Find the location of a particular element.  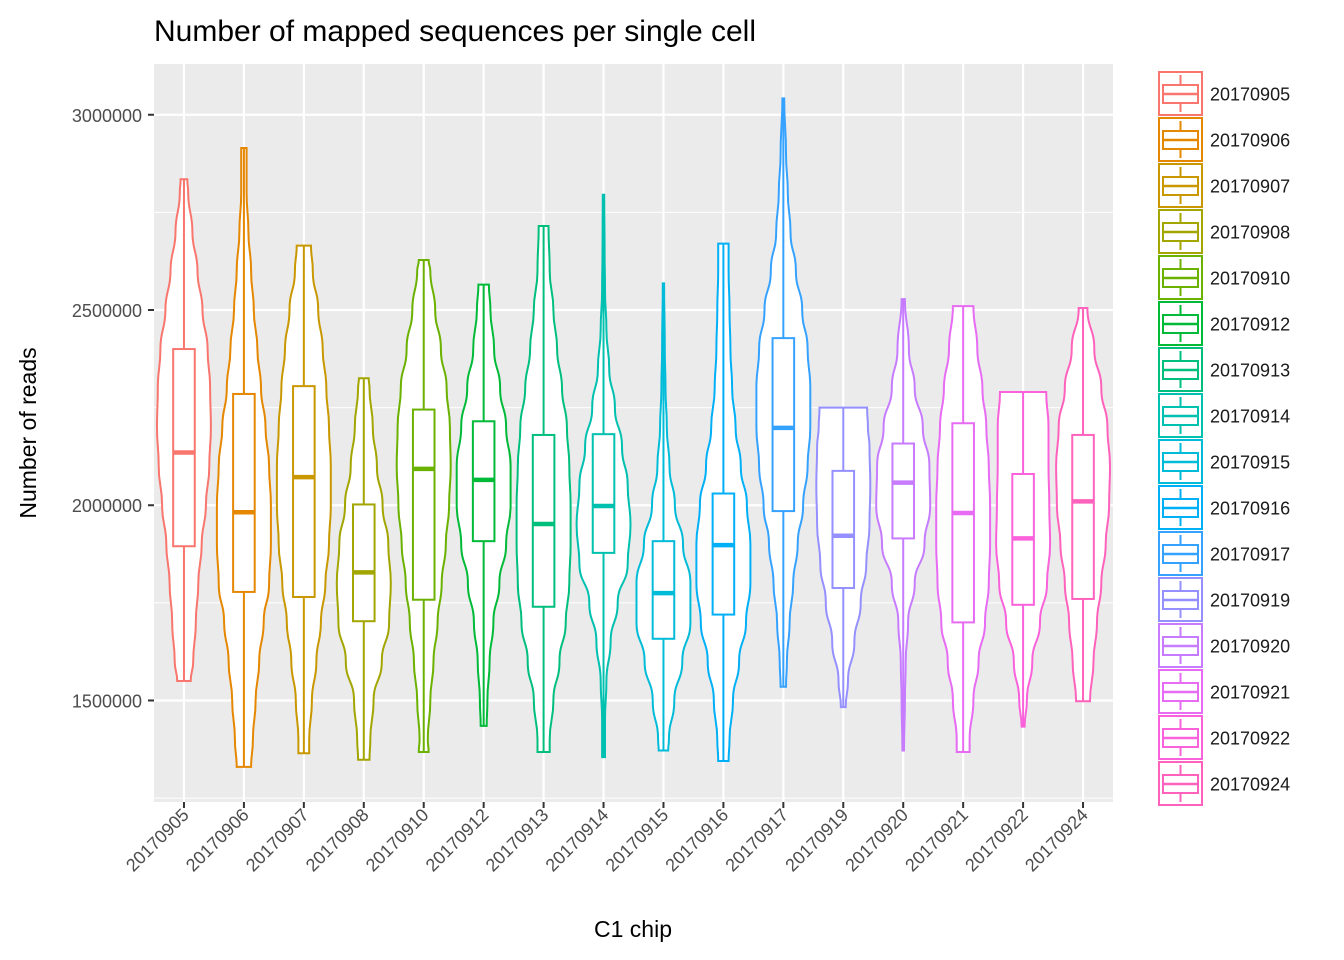

legend-item: 20170920 is located at coordinates (1224, 645).